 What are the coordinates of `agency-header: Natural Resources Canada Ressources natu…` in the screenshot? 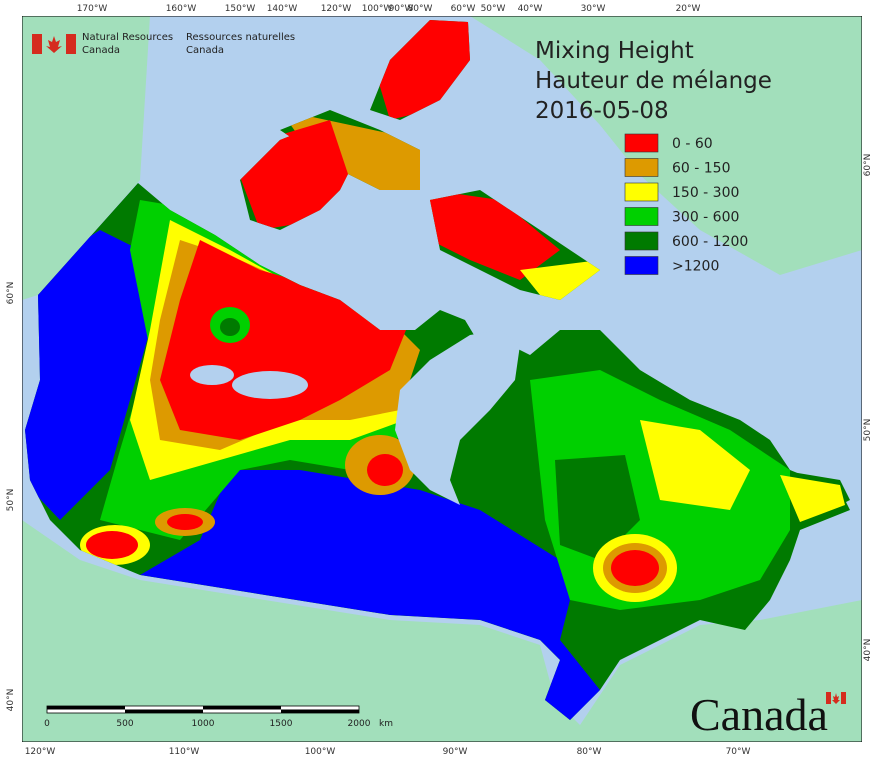 It's located at (163, 44).